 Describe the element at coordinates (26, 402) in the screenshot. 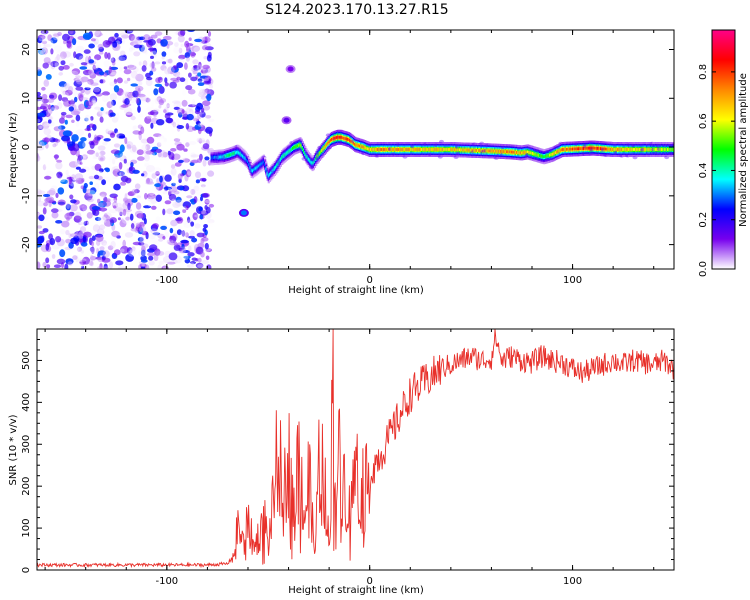

I see `y-tick-label: 400` at that location.